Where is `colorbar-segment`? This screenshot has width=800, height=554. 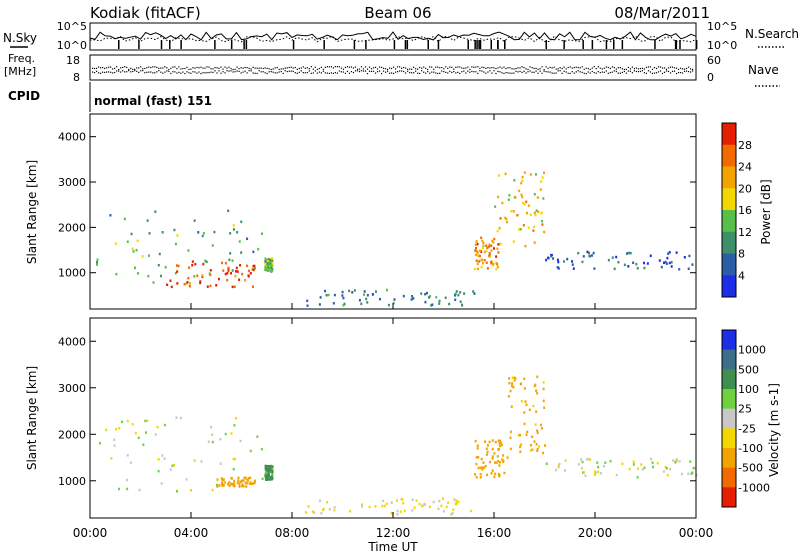 colorbar-segment is located at coordinates (729, 458).